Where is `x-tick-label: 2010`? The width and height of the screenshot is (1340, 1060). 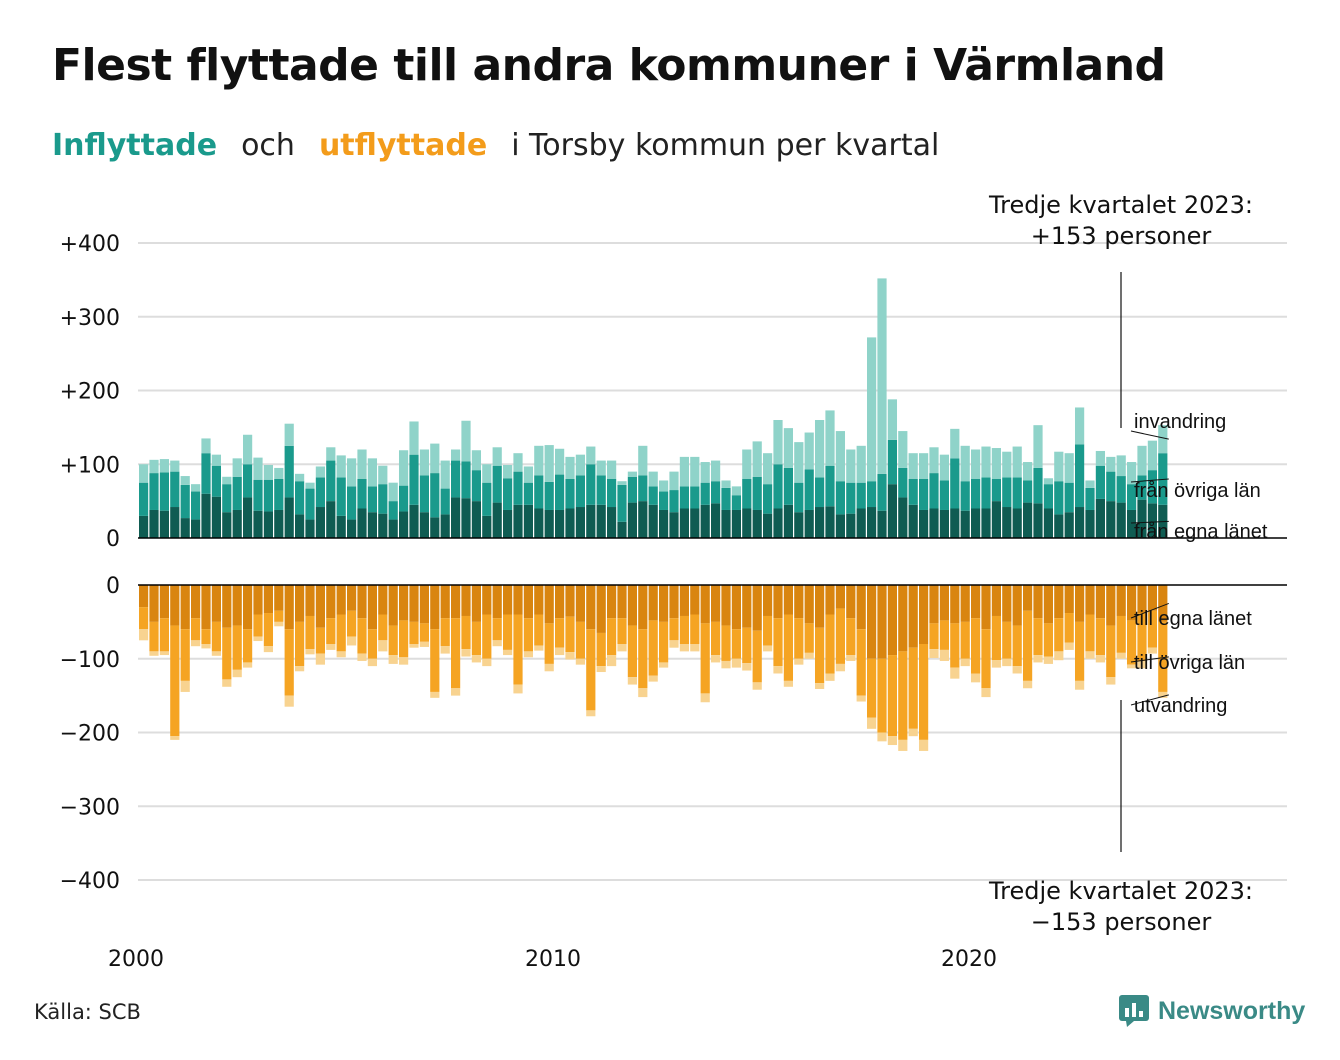
x-tick-label: 2010 is located at coordinates (553, 959).